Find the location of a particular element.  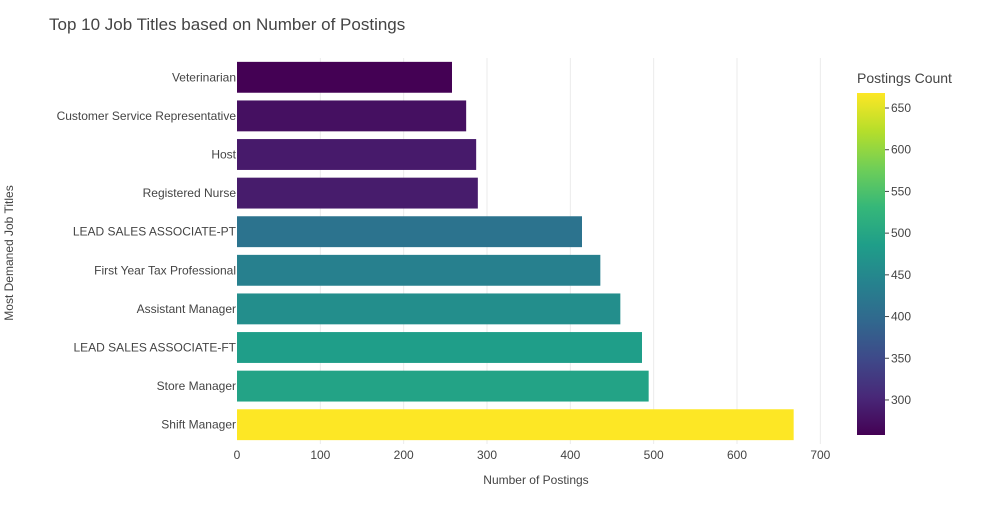

colorbar-tick-label: 500 is located at coordinates (901, 233).